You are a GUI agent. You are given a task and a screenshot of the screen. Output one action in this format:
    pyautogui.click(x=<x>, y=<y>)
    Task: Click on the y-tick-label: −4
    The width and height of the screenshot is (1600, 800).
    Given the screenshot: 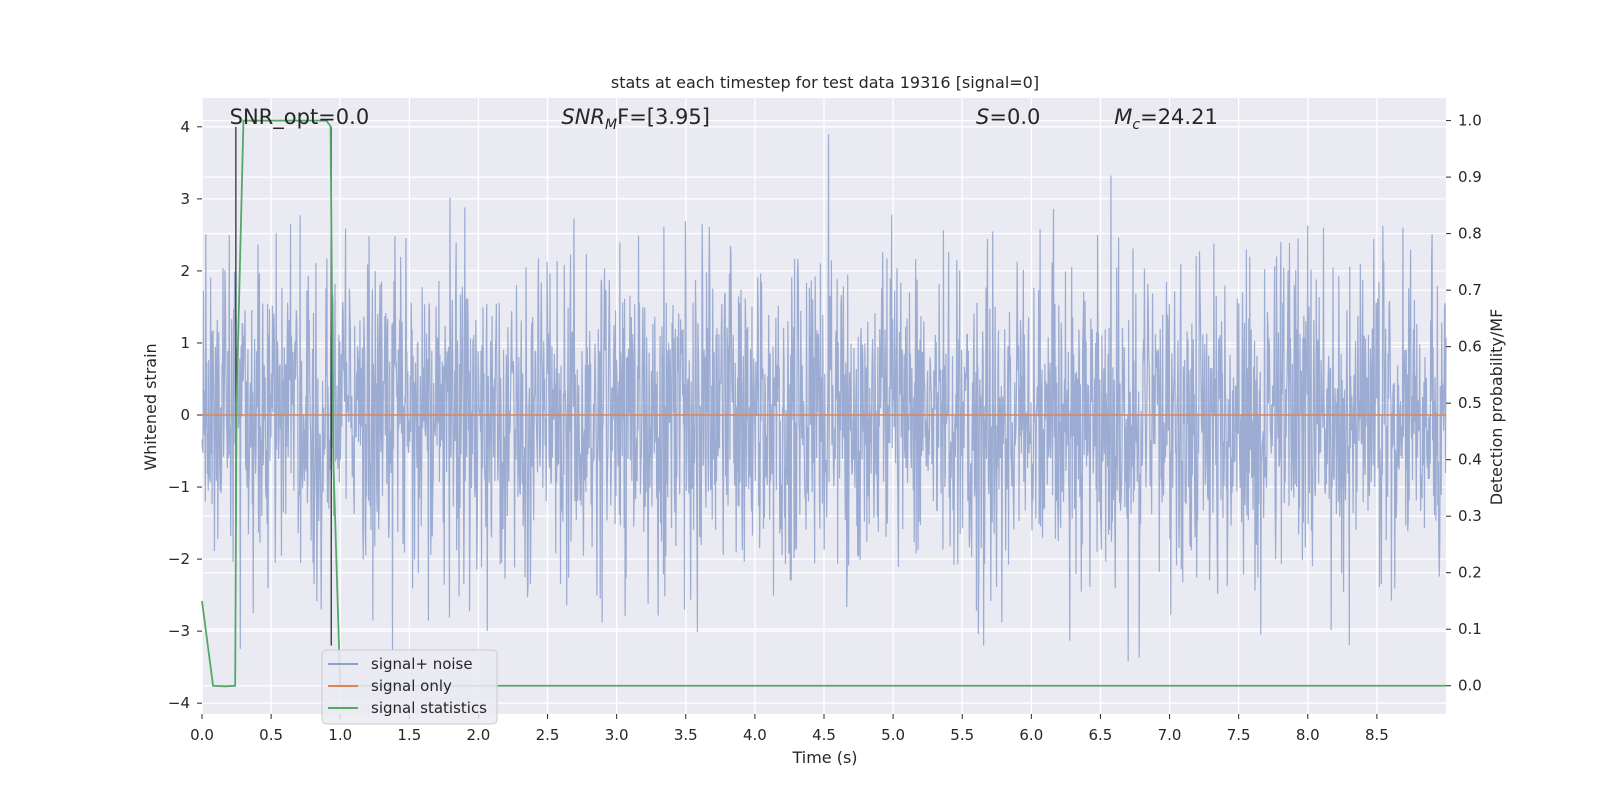 What is the action you would take?
    pyautogui.click(x=179, y=703)
    